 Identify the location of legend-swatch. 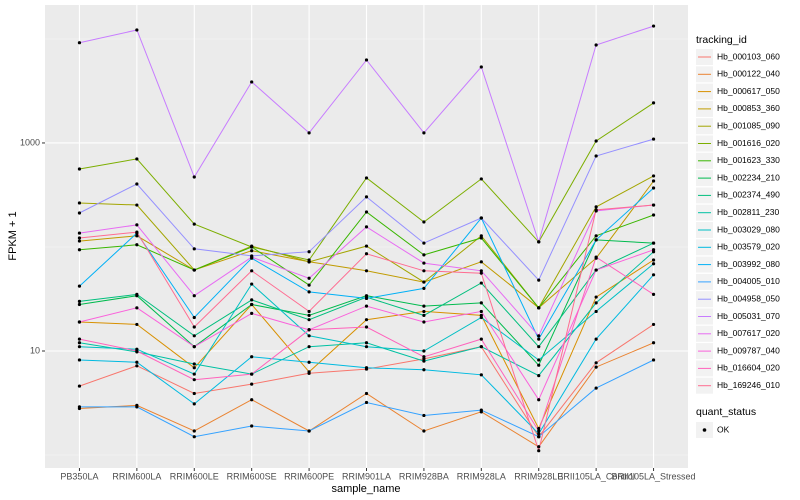
(704, 430).